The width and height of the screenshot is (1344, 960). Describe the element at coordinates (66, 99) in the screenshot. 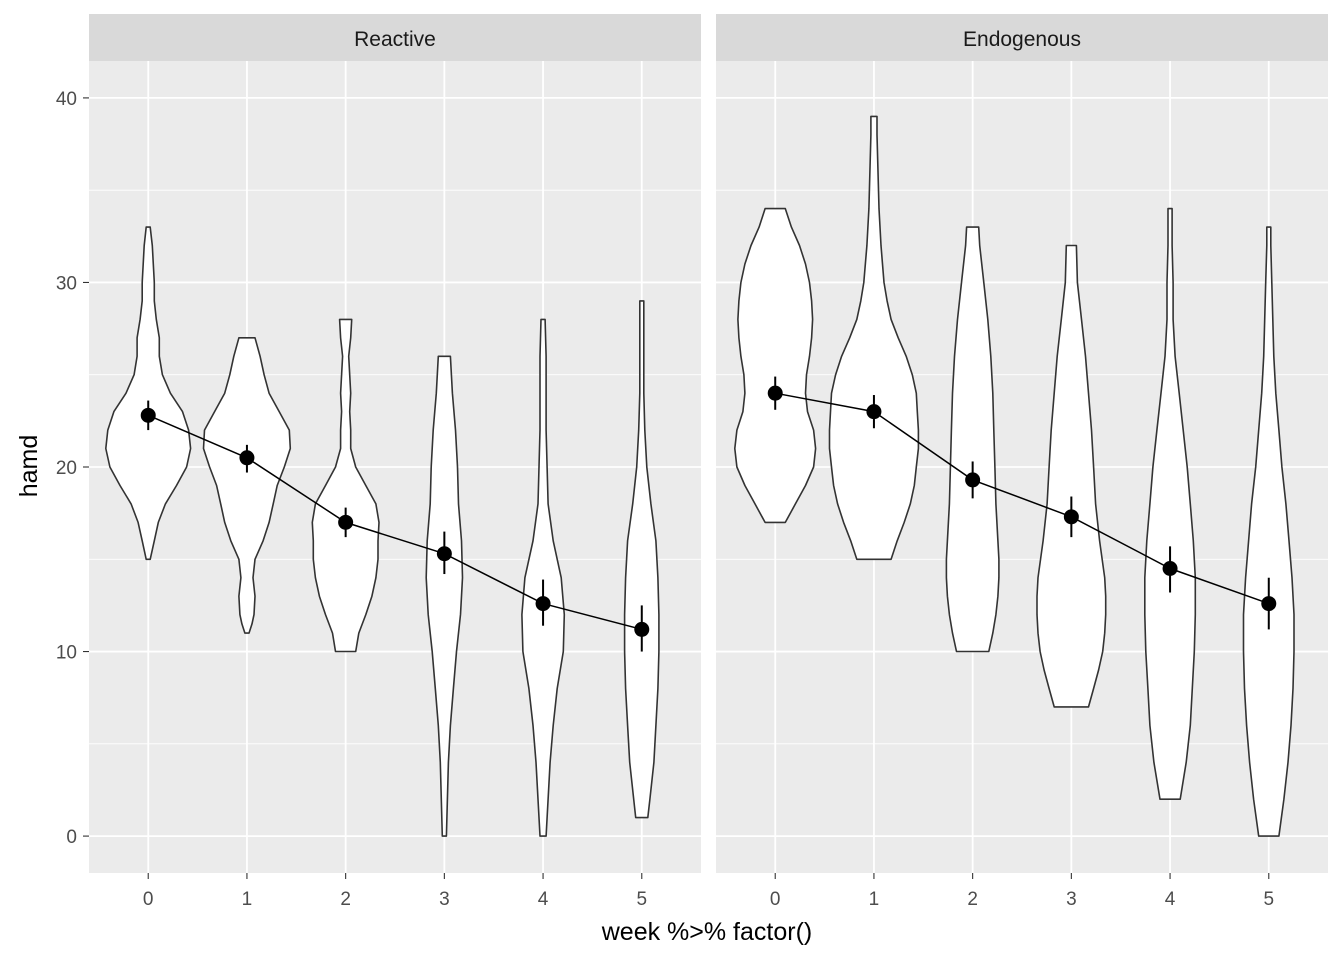

I see `y-tick-label: 40` at that location.